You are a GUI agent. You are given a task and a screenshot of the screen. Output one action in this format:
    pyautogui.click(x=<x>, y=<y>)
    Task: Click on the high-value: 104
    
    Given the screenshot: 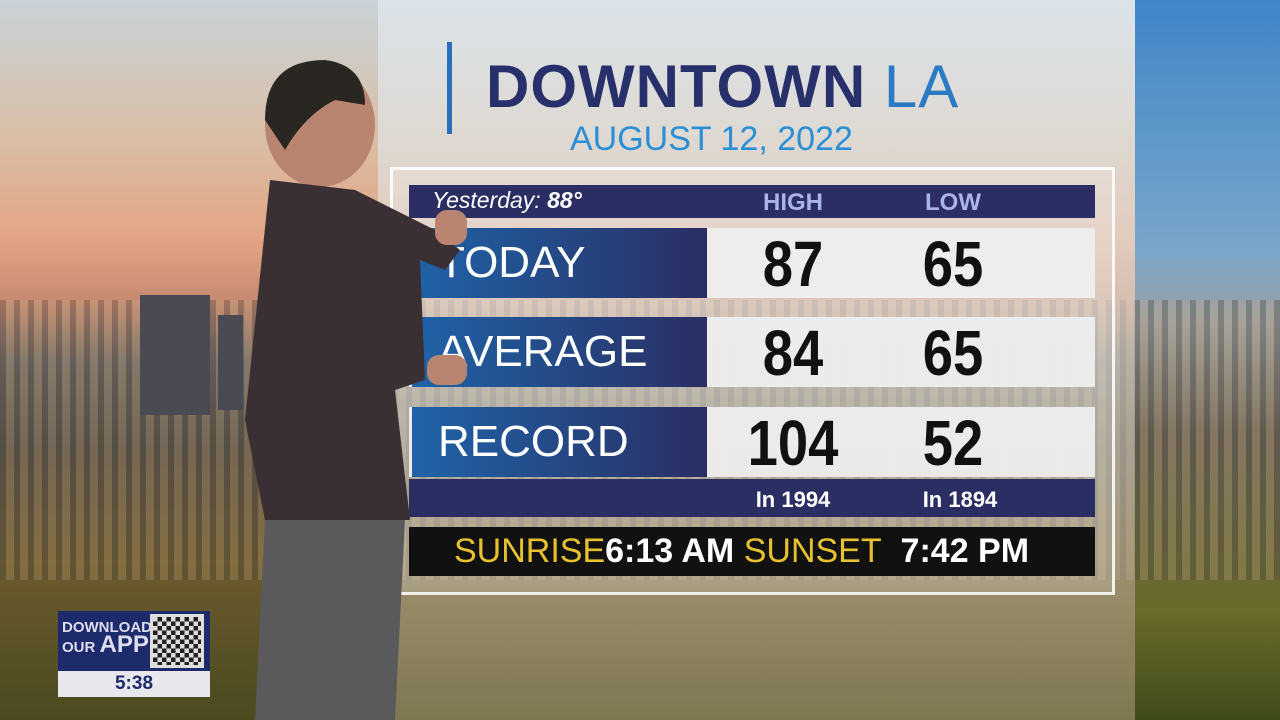 What is the action you would take?
    pyautogui.click(x=793, y=443)
    